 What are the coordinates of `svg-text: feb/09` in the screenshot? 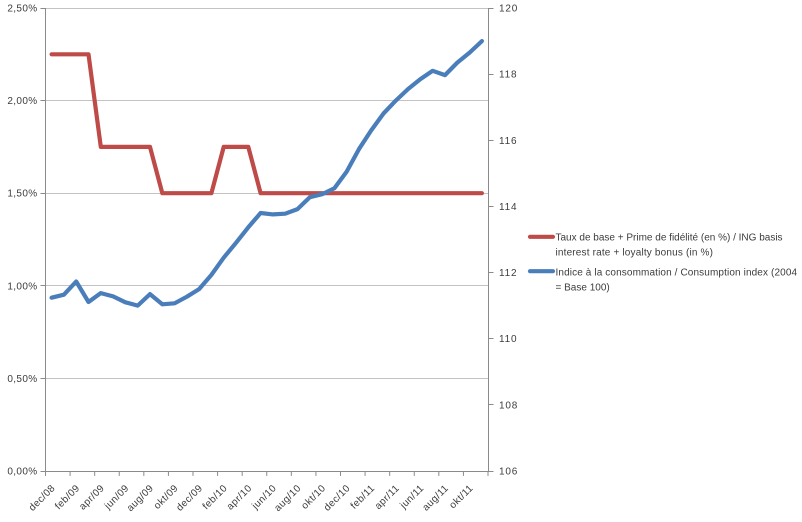 It's located at (67, 497).